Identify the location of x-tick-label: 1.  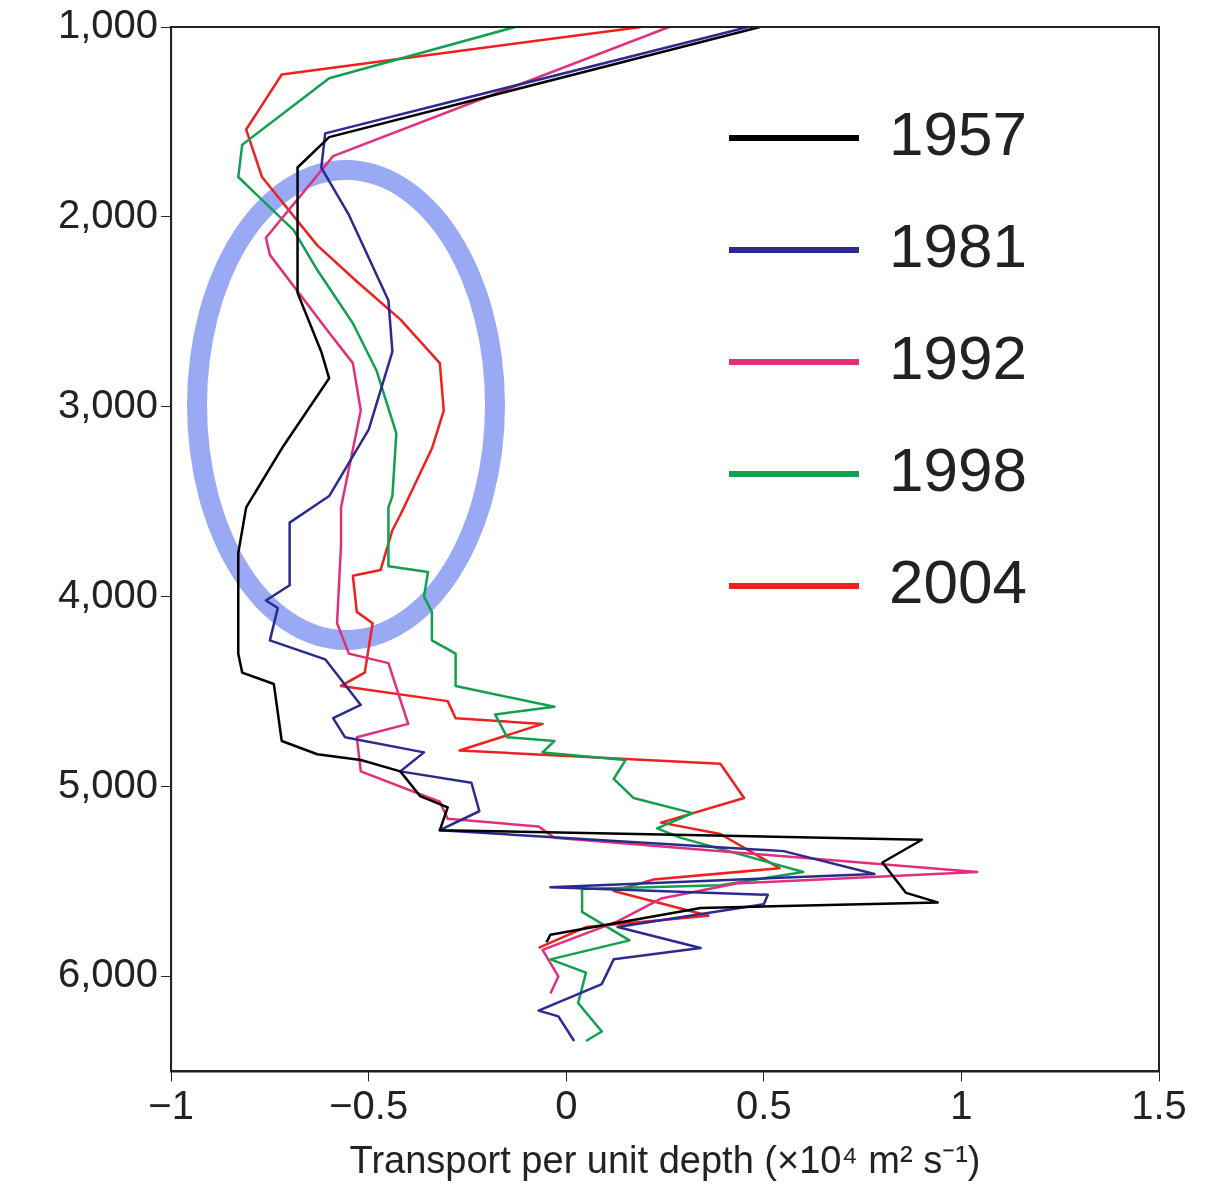
(961, 1105).